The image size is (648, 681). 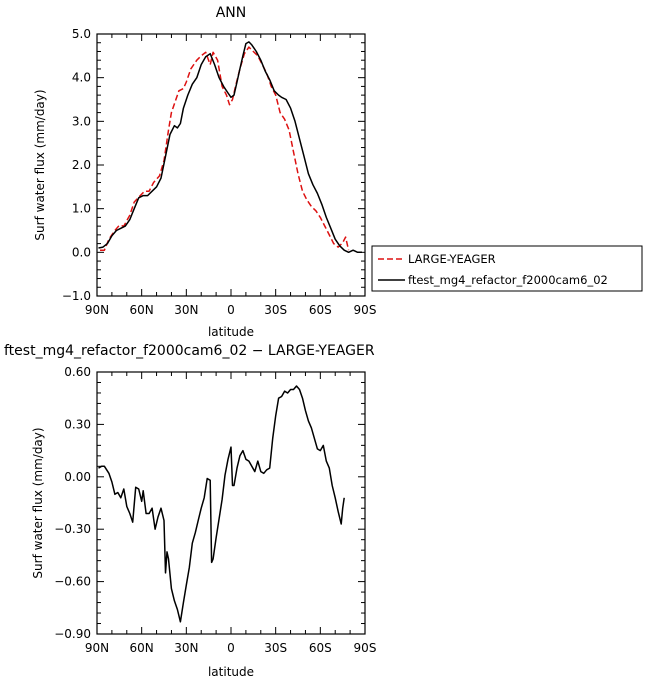 I want to click on top-x-tick-label: 60N, so click(x=142, y=310).